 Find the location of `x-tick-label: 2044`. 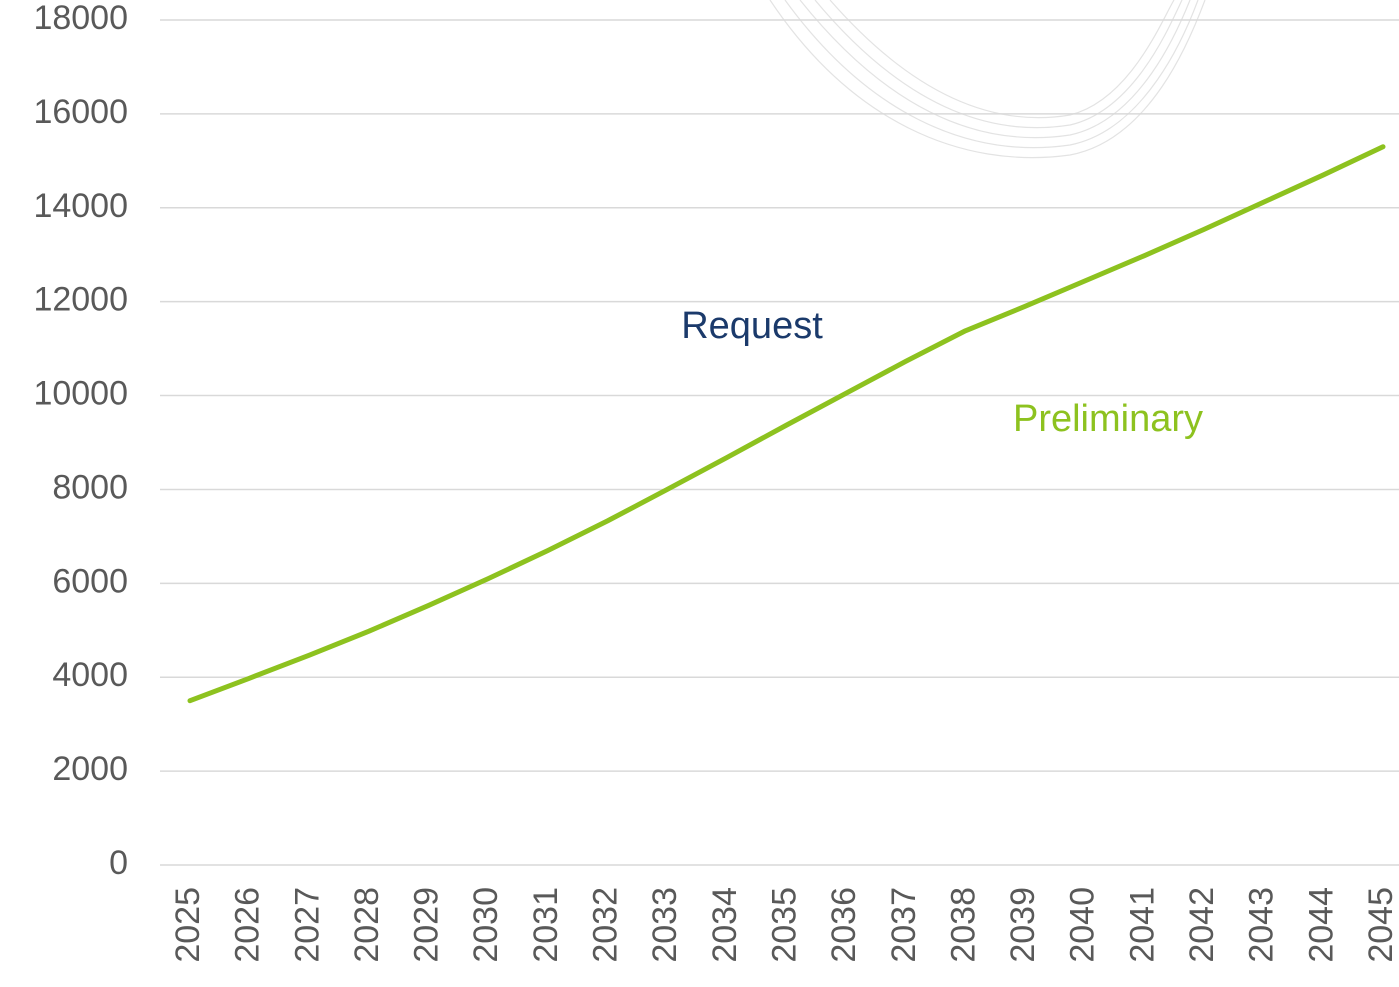

x-tick-label: 2044 is located at coordinates (1321, 925).